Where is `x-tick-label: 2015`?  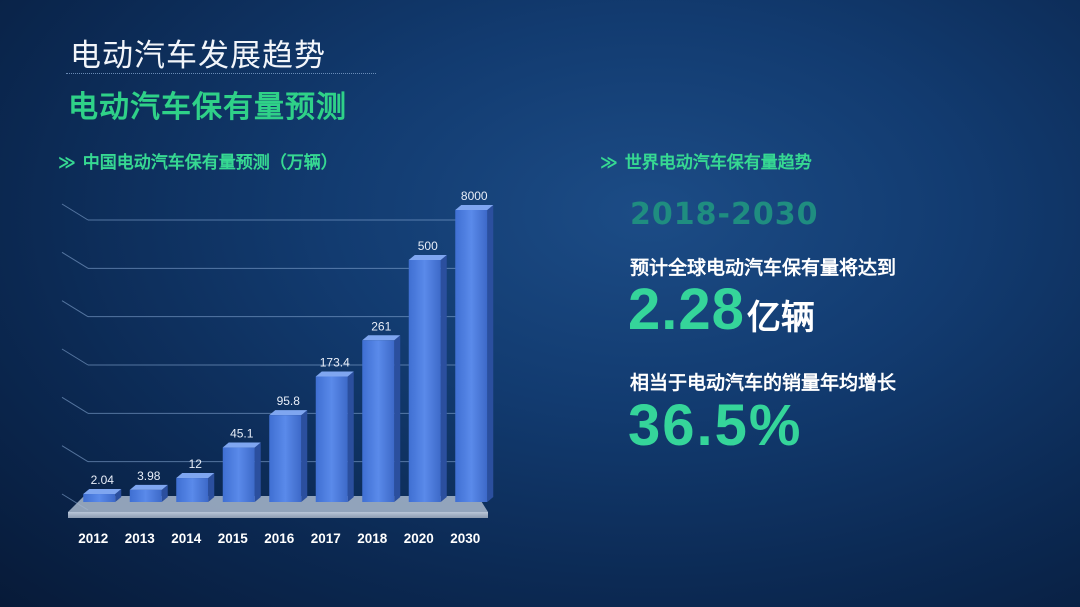 x-tick-label: 2015 is located at coordinates (233, 538).